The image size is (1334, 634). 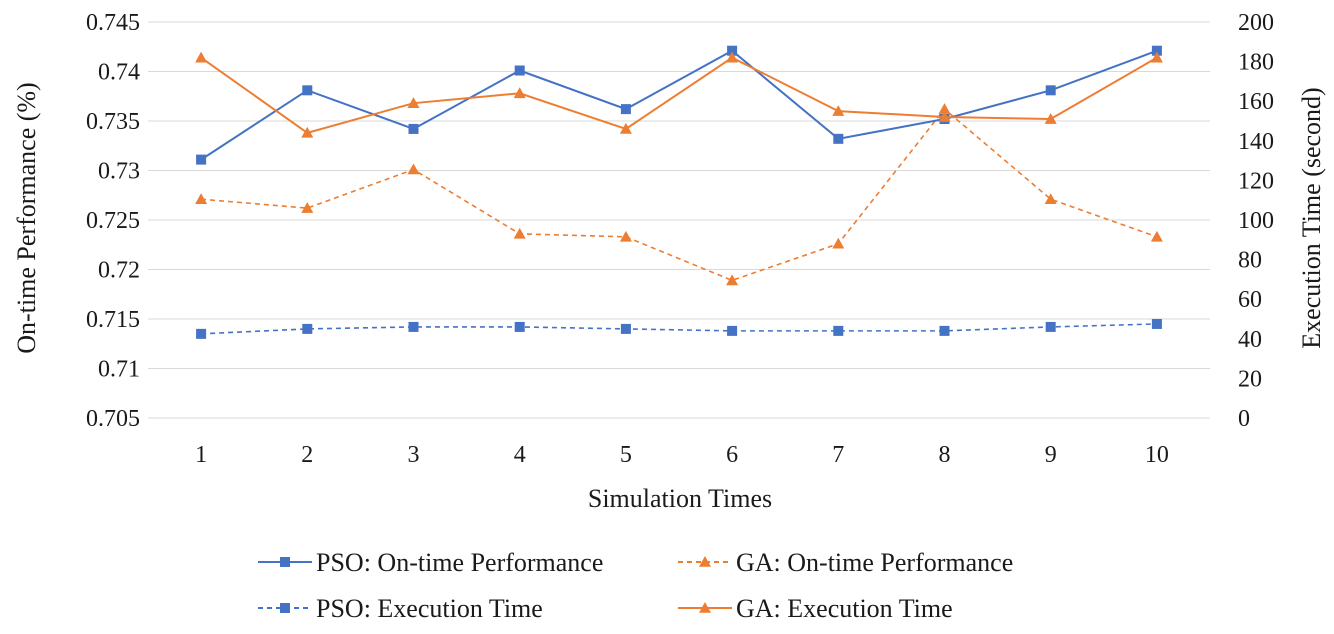 I want to click on legend-label: PSO: On-time Performance, so click(x=459, y=562).